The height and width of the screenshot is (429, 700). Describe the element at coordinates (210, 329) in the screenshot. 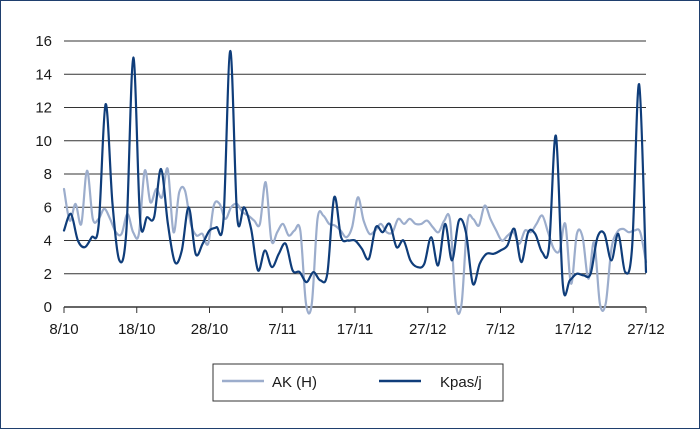

I see `x-tick-label: 28/10` at that location.